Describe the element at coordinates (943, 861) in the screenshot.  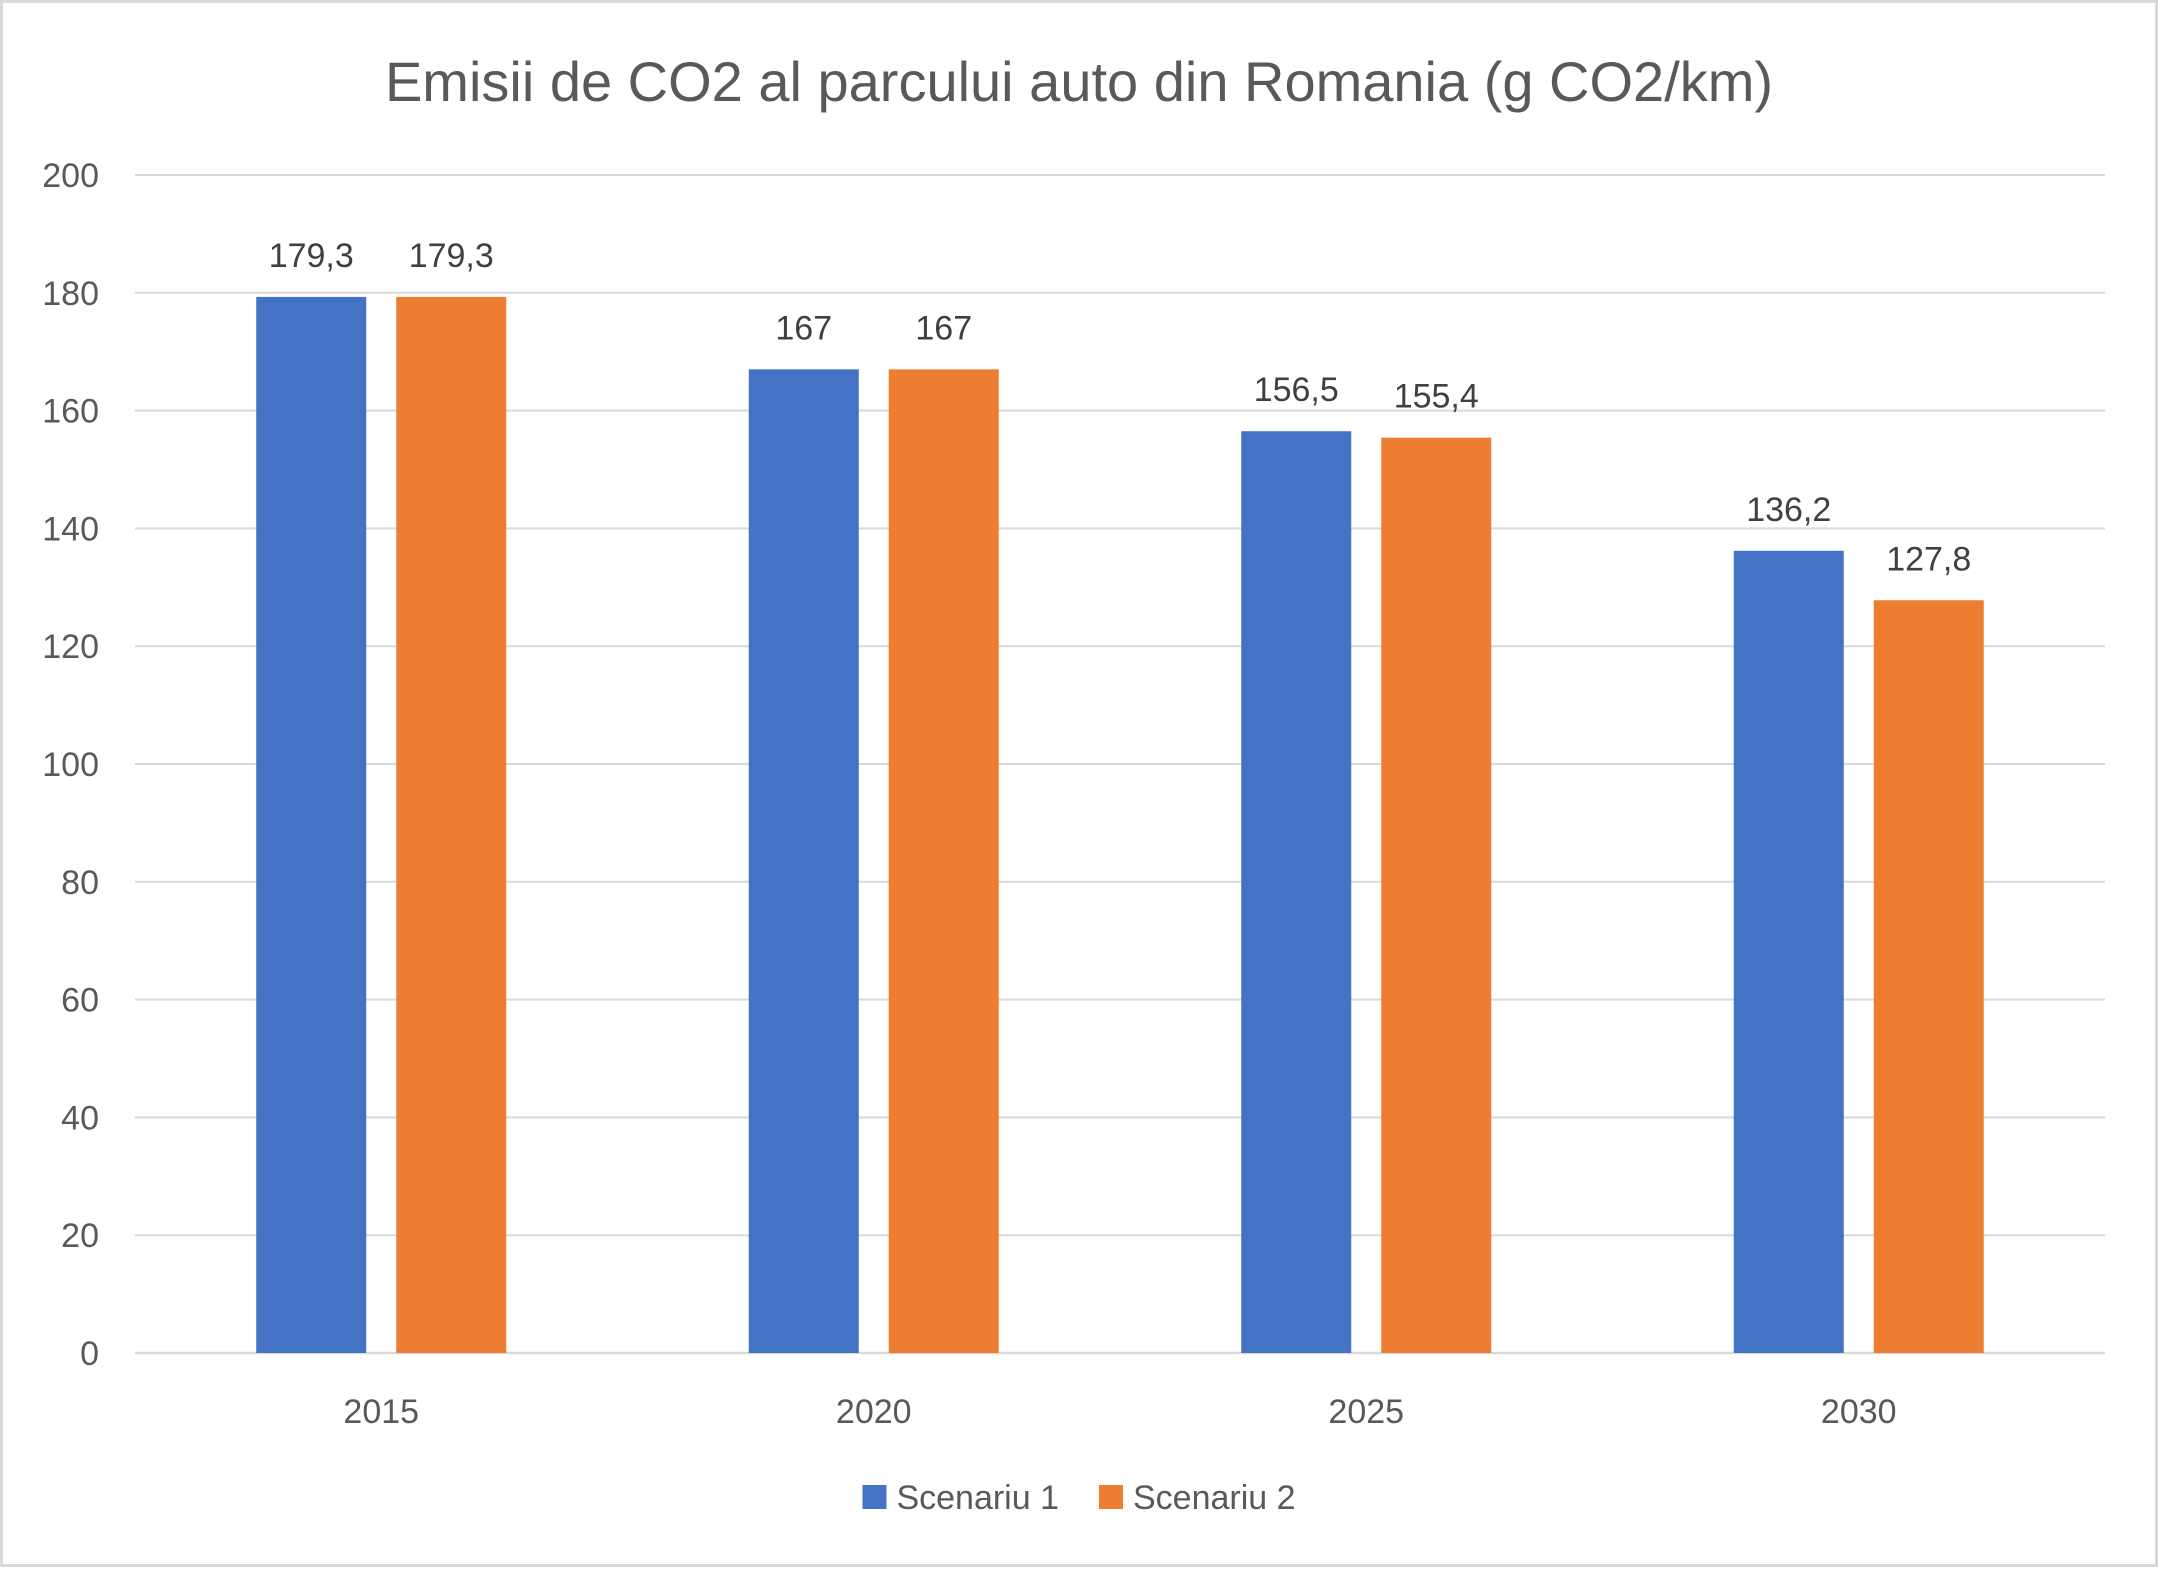
I see `bar-scenariu-2-2020` at that location.